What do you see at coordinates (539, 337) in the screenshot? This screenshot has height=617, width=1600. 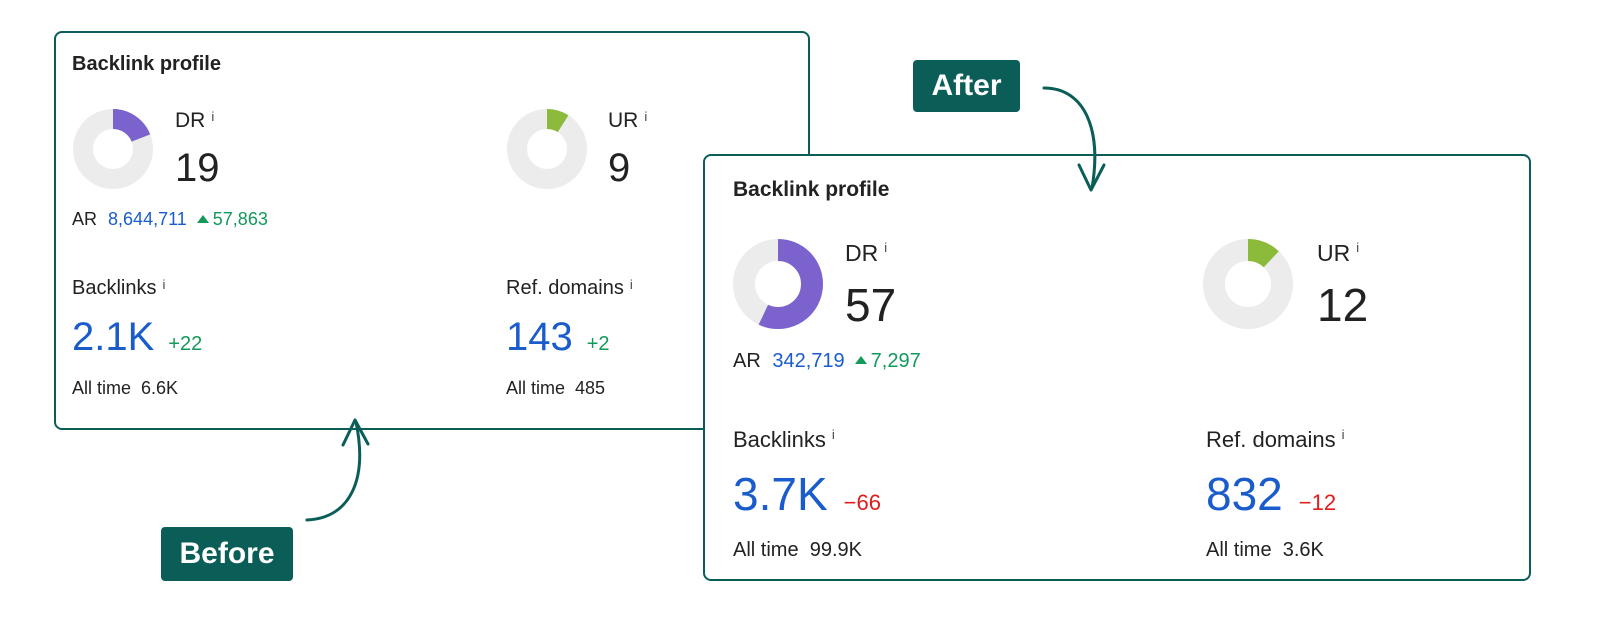 I see `ref-domains-value: 143` at bounding box center [539, 337].